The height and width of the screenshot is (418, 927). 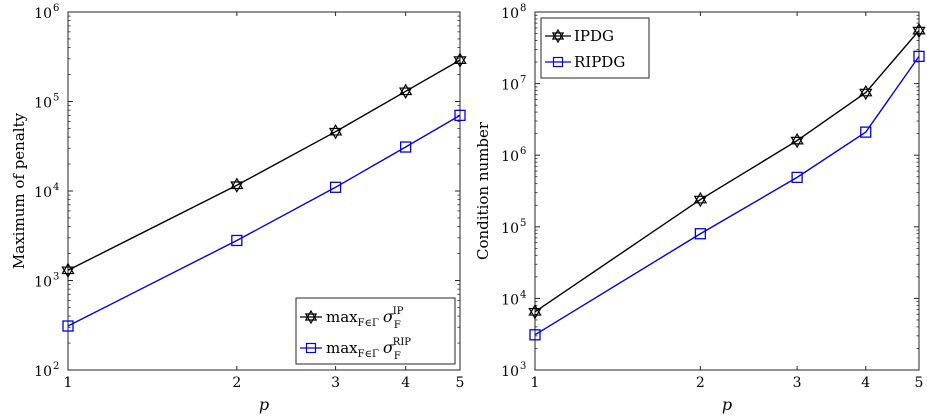 What do you see at coordinates (523, 8) in the screenshot?
I see `y-tick-exponent: 8` at bounding box center [523, 8].